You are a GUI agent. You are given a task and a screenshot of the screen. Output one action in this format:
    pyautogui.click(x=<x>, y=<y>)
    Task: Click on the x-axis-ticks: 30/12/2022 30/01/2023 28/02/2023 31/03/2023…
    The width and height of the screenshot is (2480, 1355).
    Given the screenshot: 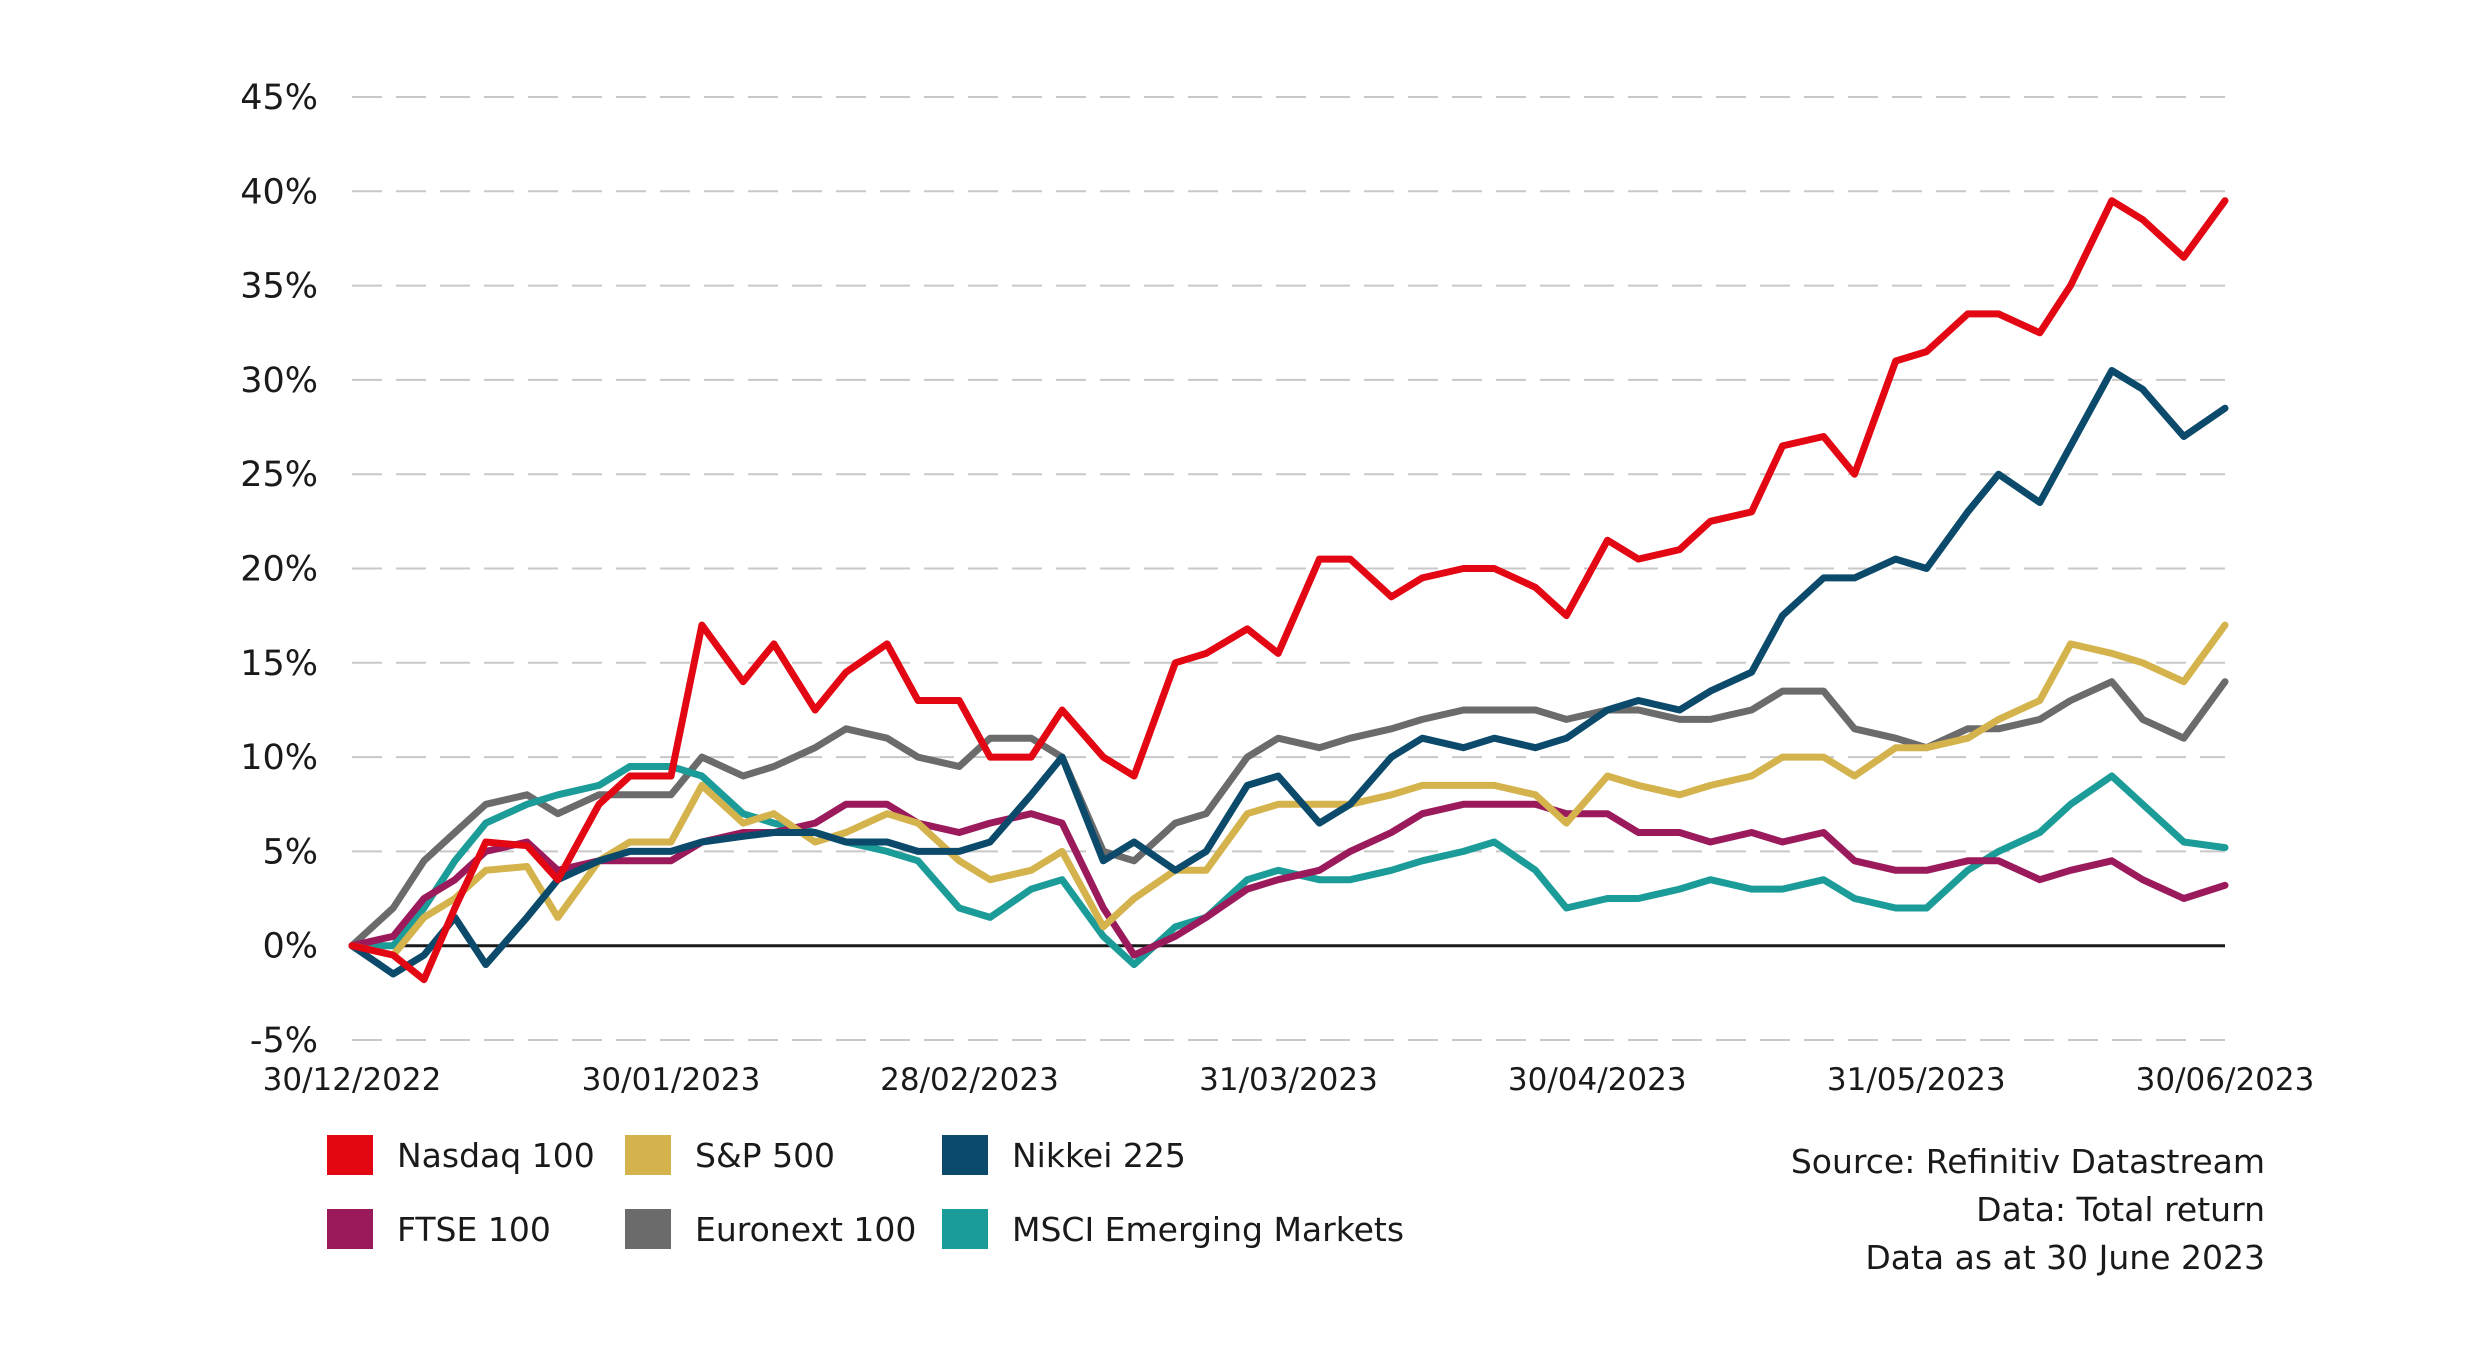 What is the action you would take?
    pyautogui.click(x=1289, y=1080)
    